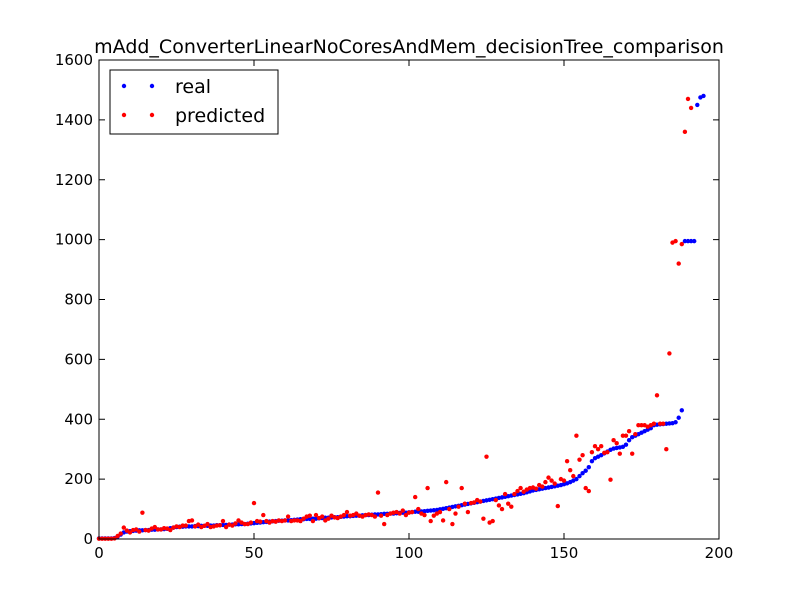  I want to click on x-tick-label: 200, so click(719, 553).